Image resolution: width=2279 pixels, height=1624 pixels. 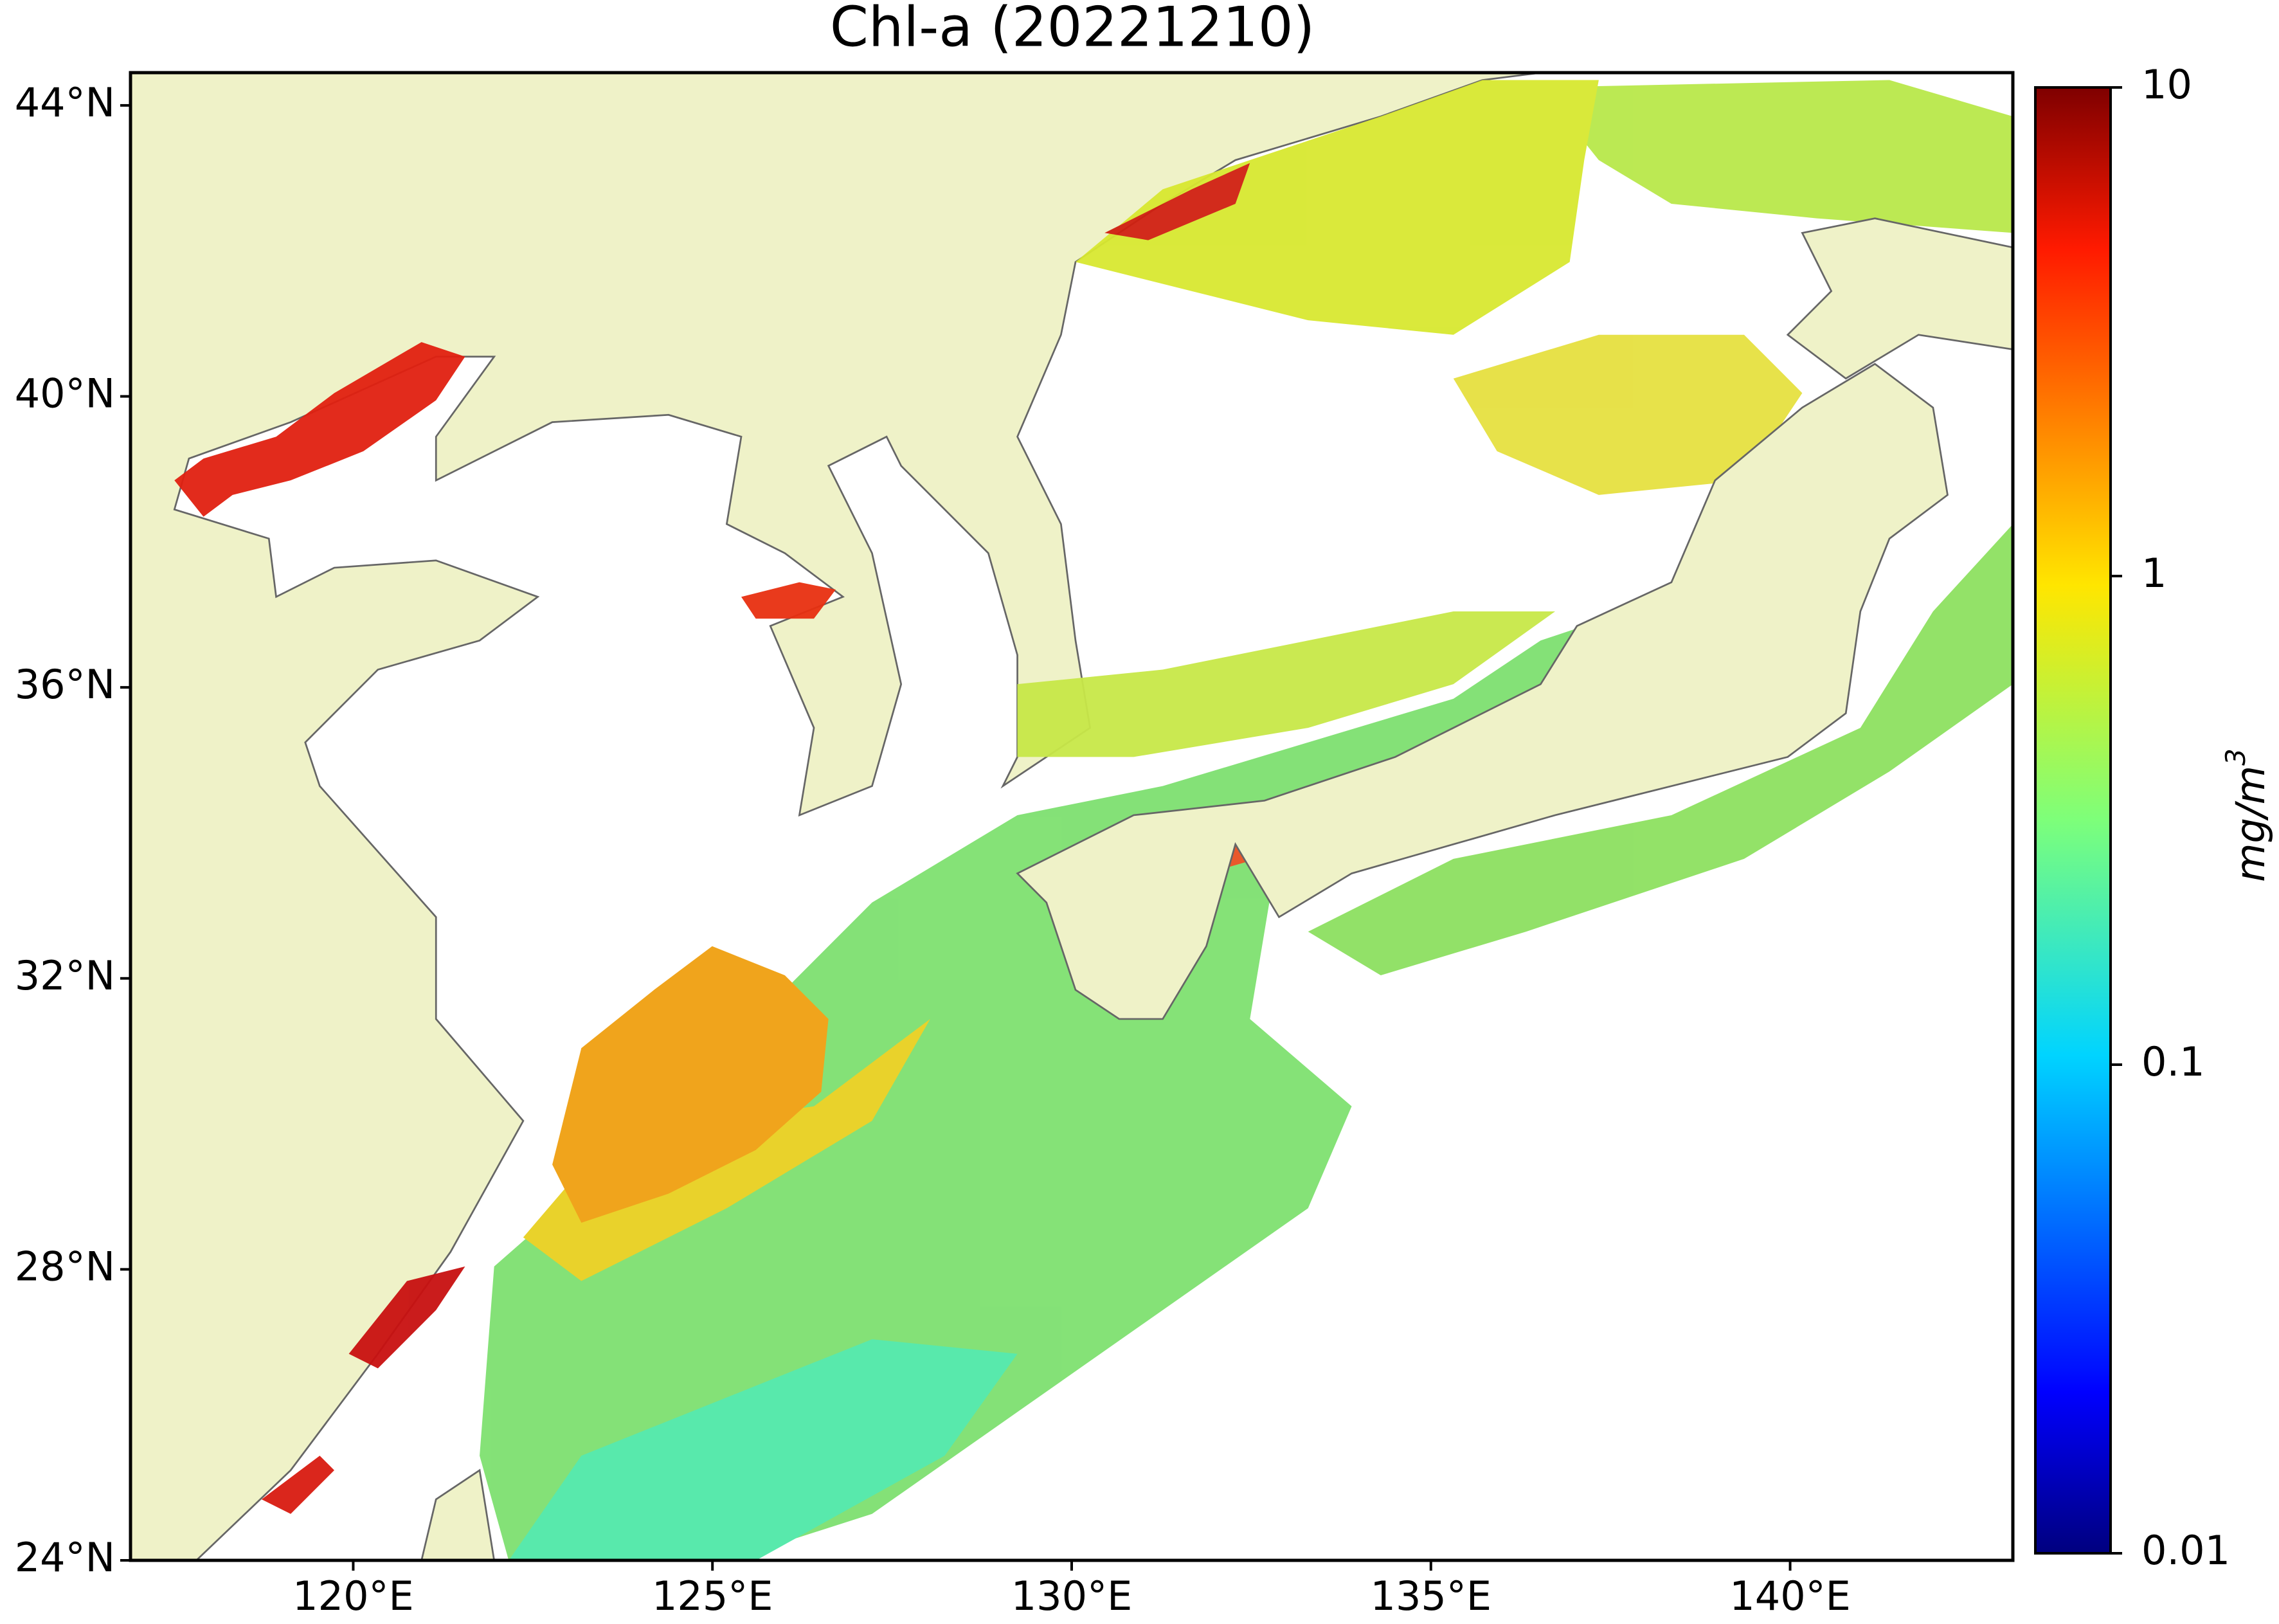 I want to click on colorbar-tick-label: 1, so click(x=2153, y=573).